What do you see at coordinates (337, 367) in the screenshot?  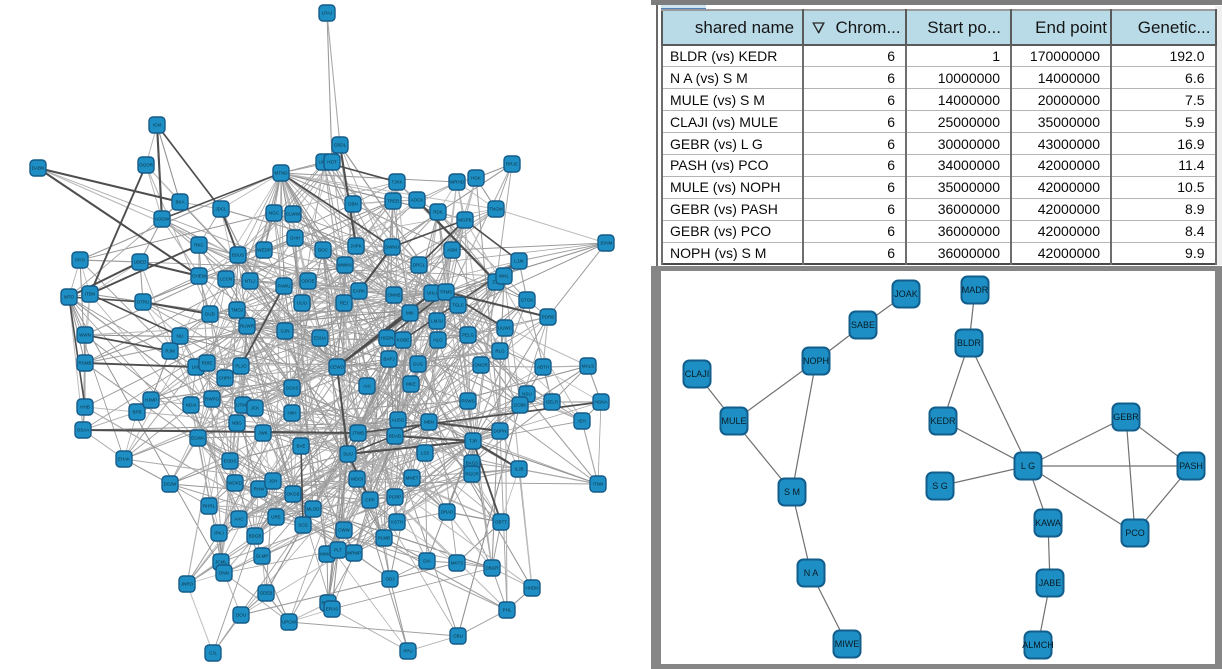 I see `svg-text: CEWO` at bounding box center [337, 367].